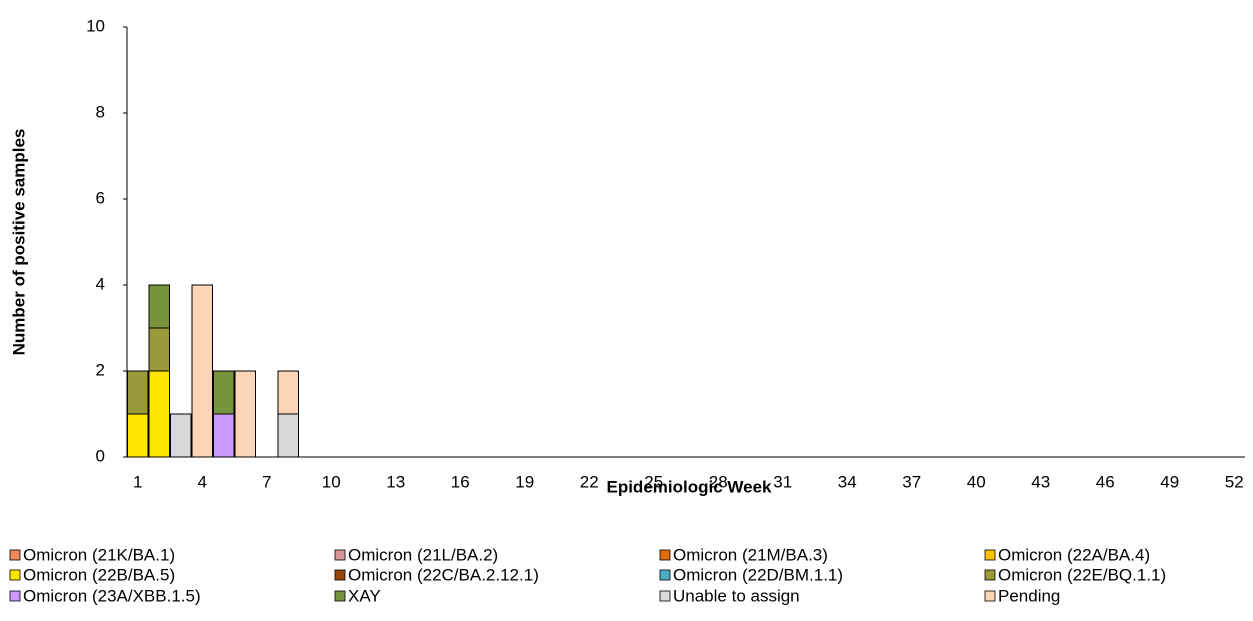 The width and height of the screenshot is (1253, 621). I want to click on legend-label: Omicron (22C/BA.2.12.1), so click(443, 574).